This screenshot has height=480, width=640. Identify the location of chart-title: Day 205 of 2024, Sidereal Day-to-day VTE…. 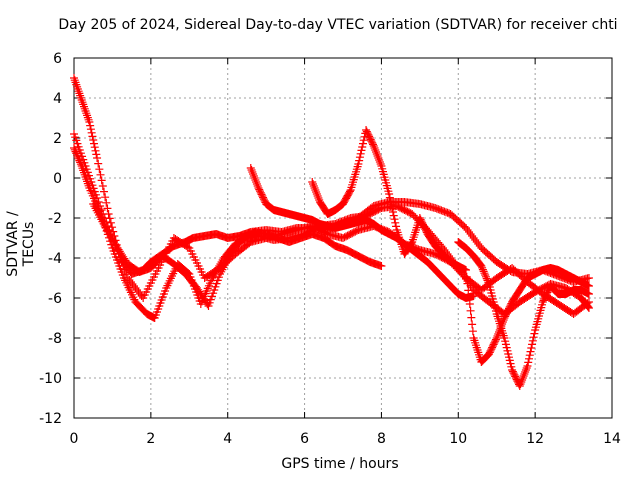
(338, 25).